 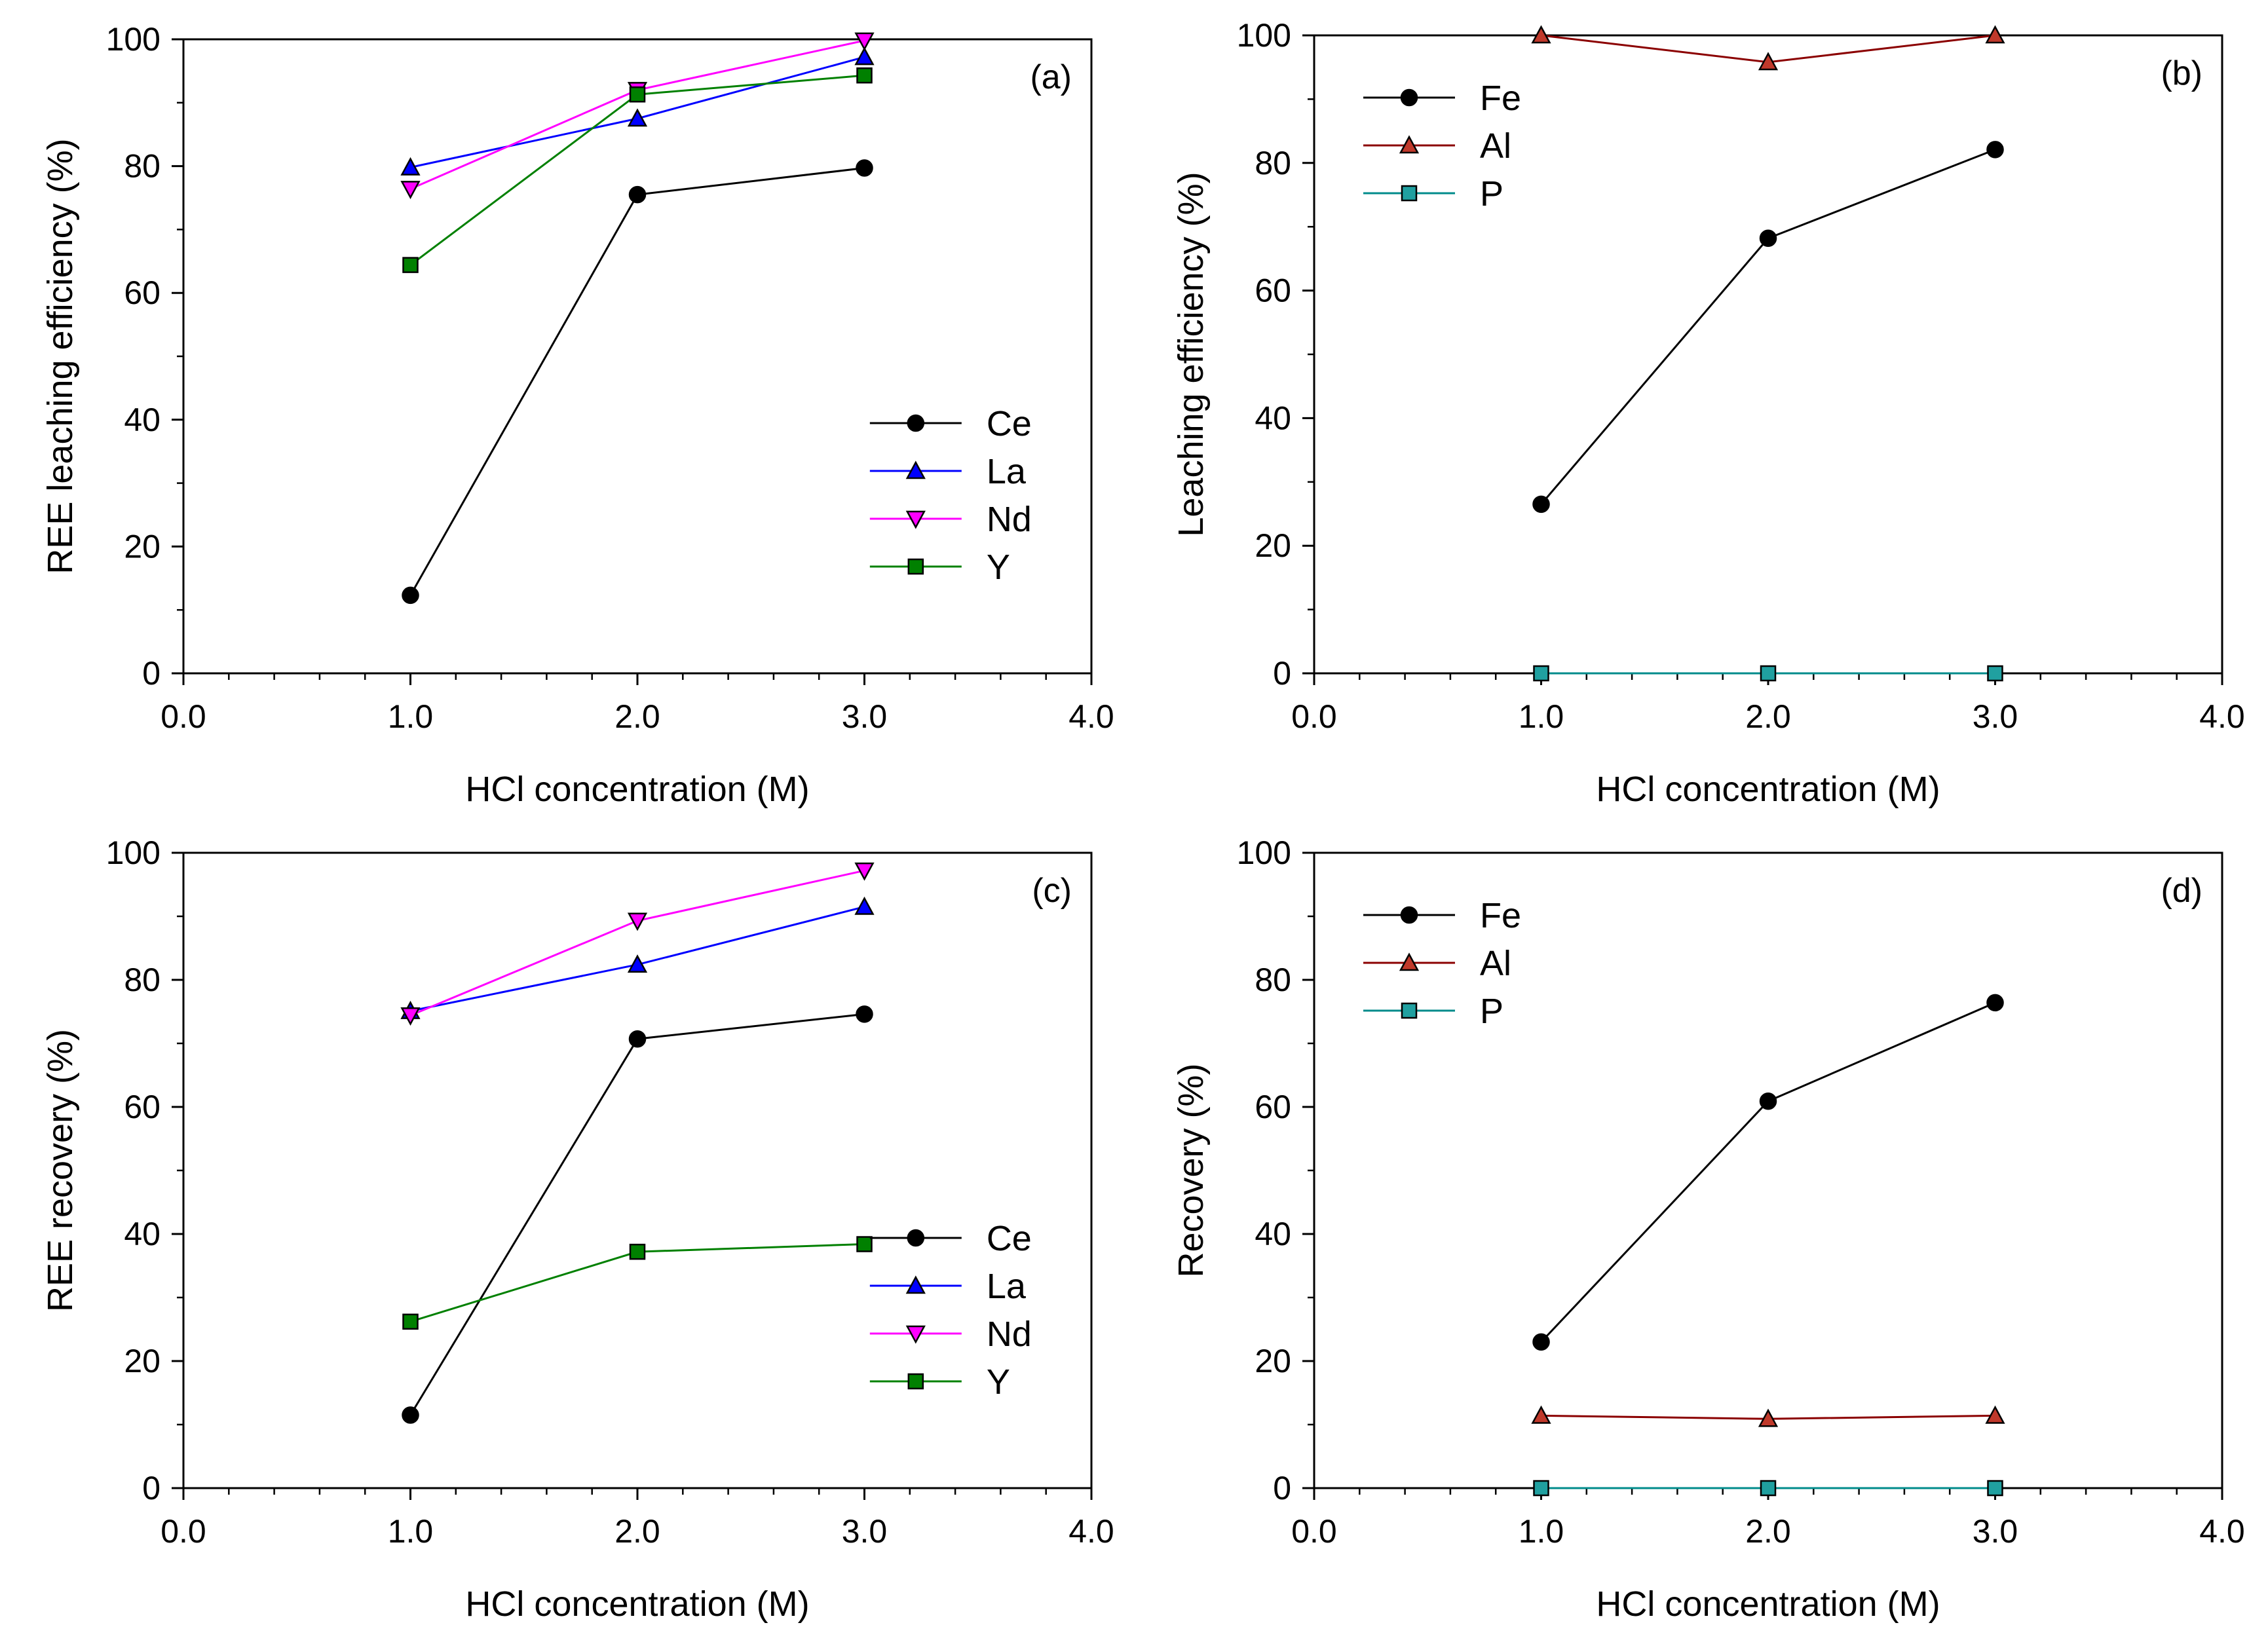 I want to click on series-p, so click(x=1768, y=674).